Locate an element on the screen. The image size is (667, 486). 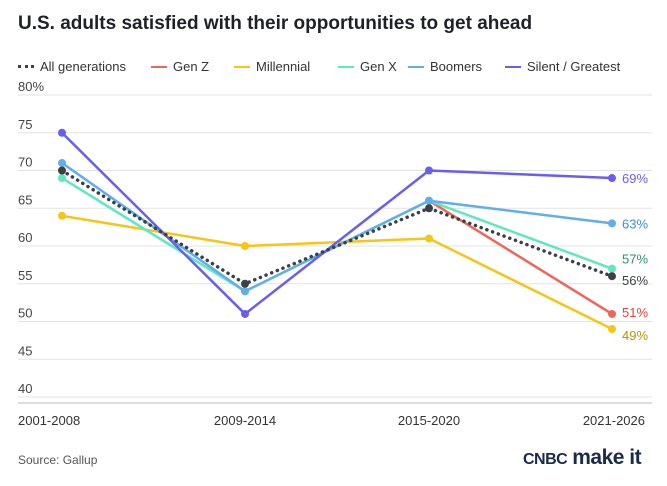
legend-label-gen-x: Gen X is located at coordinates (378, 66).